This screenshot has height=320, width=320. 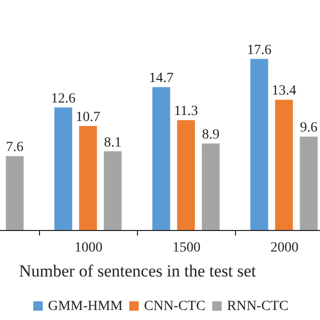 I want to click on x-tick-label: 1000, so click(x=88, y=248).